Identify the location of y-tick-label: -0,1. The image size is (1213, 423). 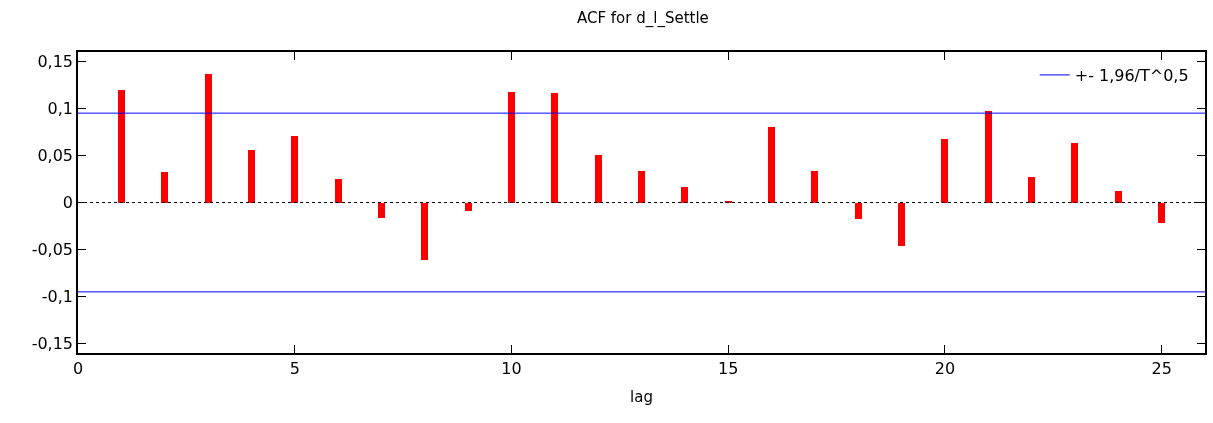
(57, 297).